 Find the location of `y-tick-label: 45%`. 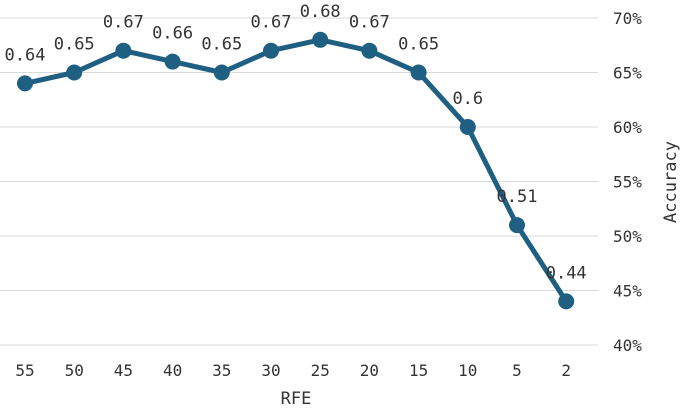

y-tick-label: 45% is located at coordinates (627, 291).